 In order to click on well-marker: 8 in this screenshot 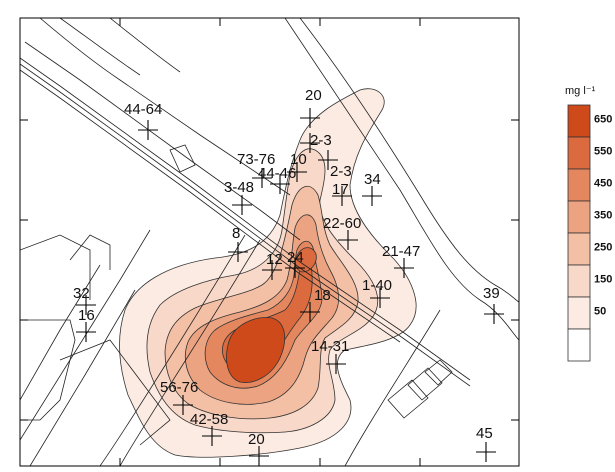, I will do `click(238, 243)`.